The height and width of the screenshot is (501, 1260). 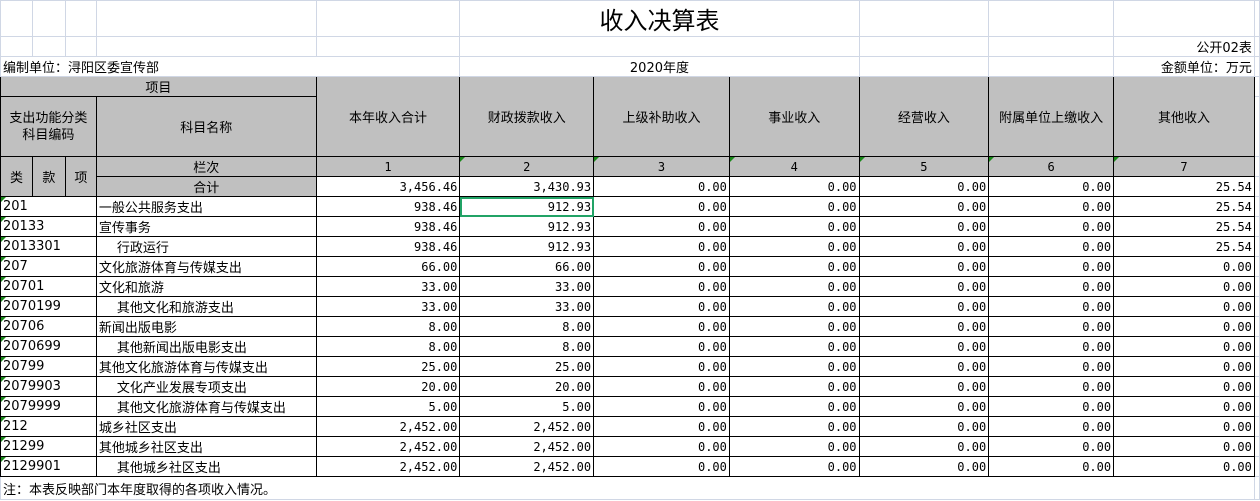 I want to click on row-name: 新闻出版电影, so click(x=206, y=326).